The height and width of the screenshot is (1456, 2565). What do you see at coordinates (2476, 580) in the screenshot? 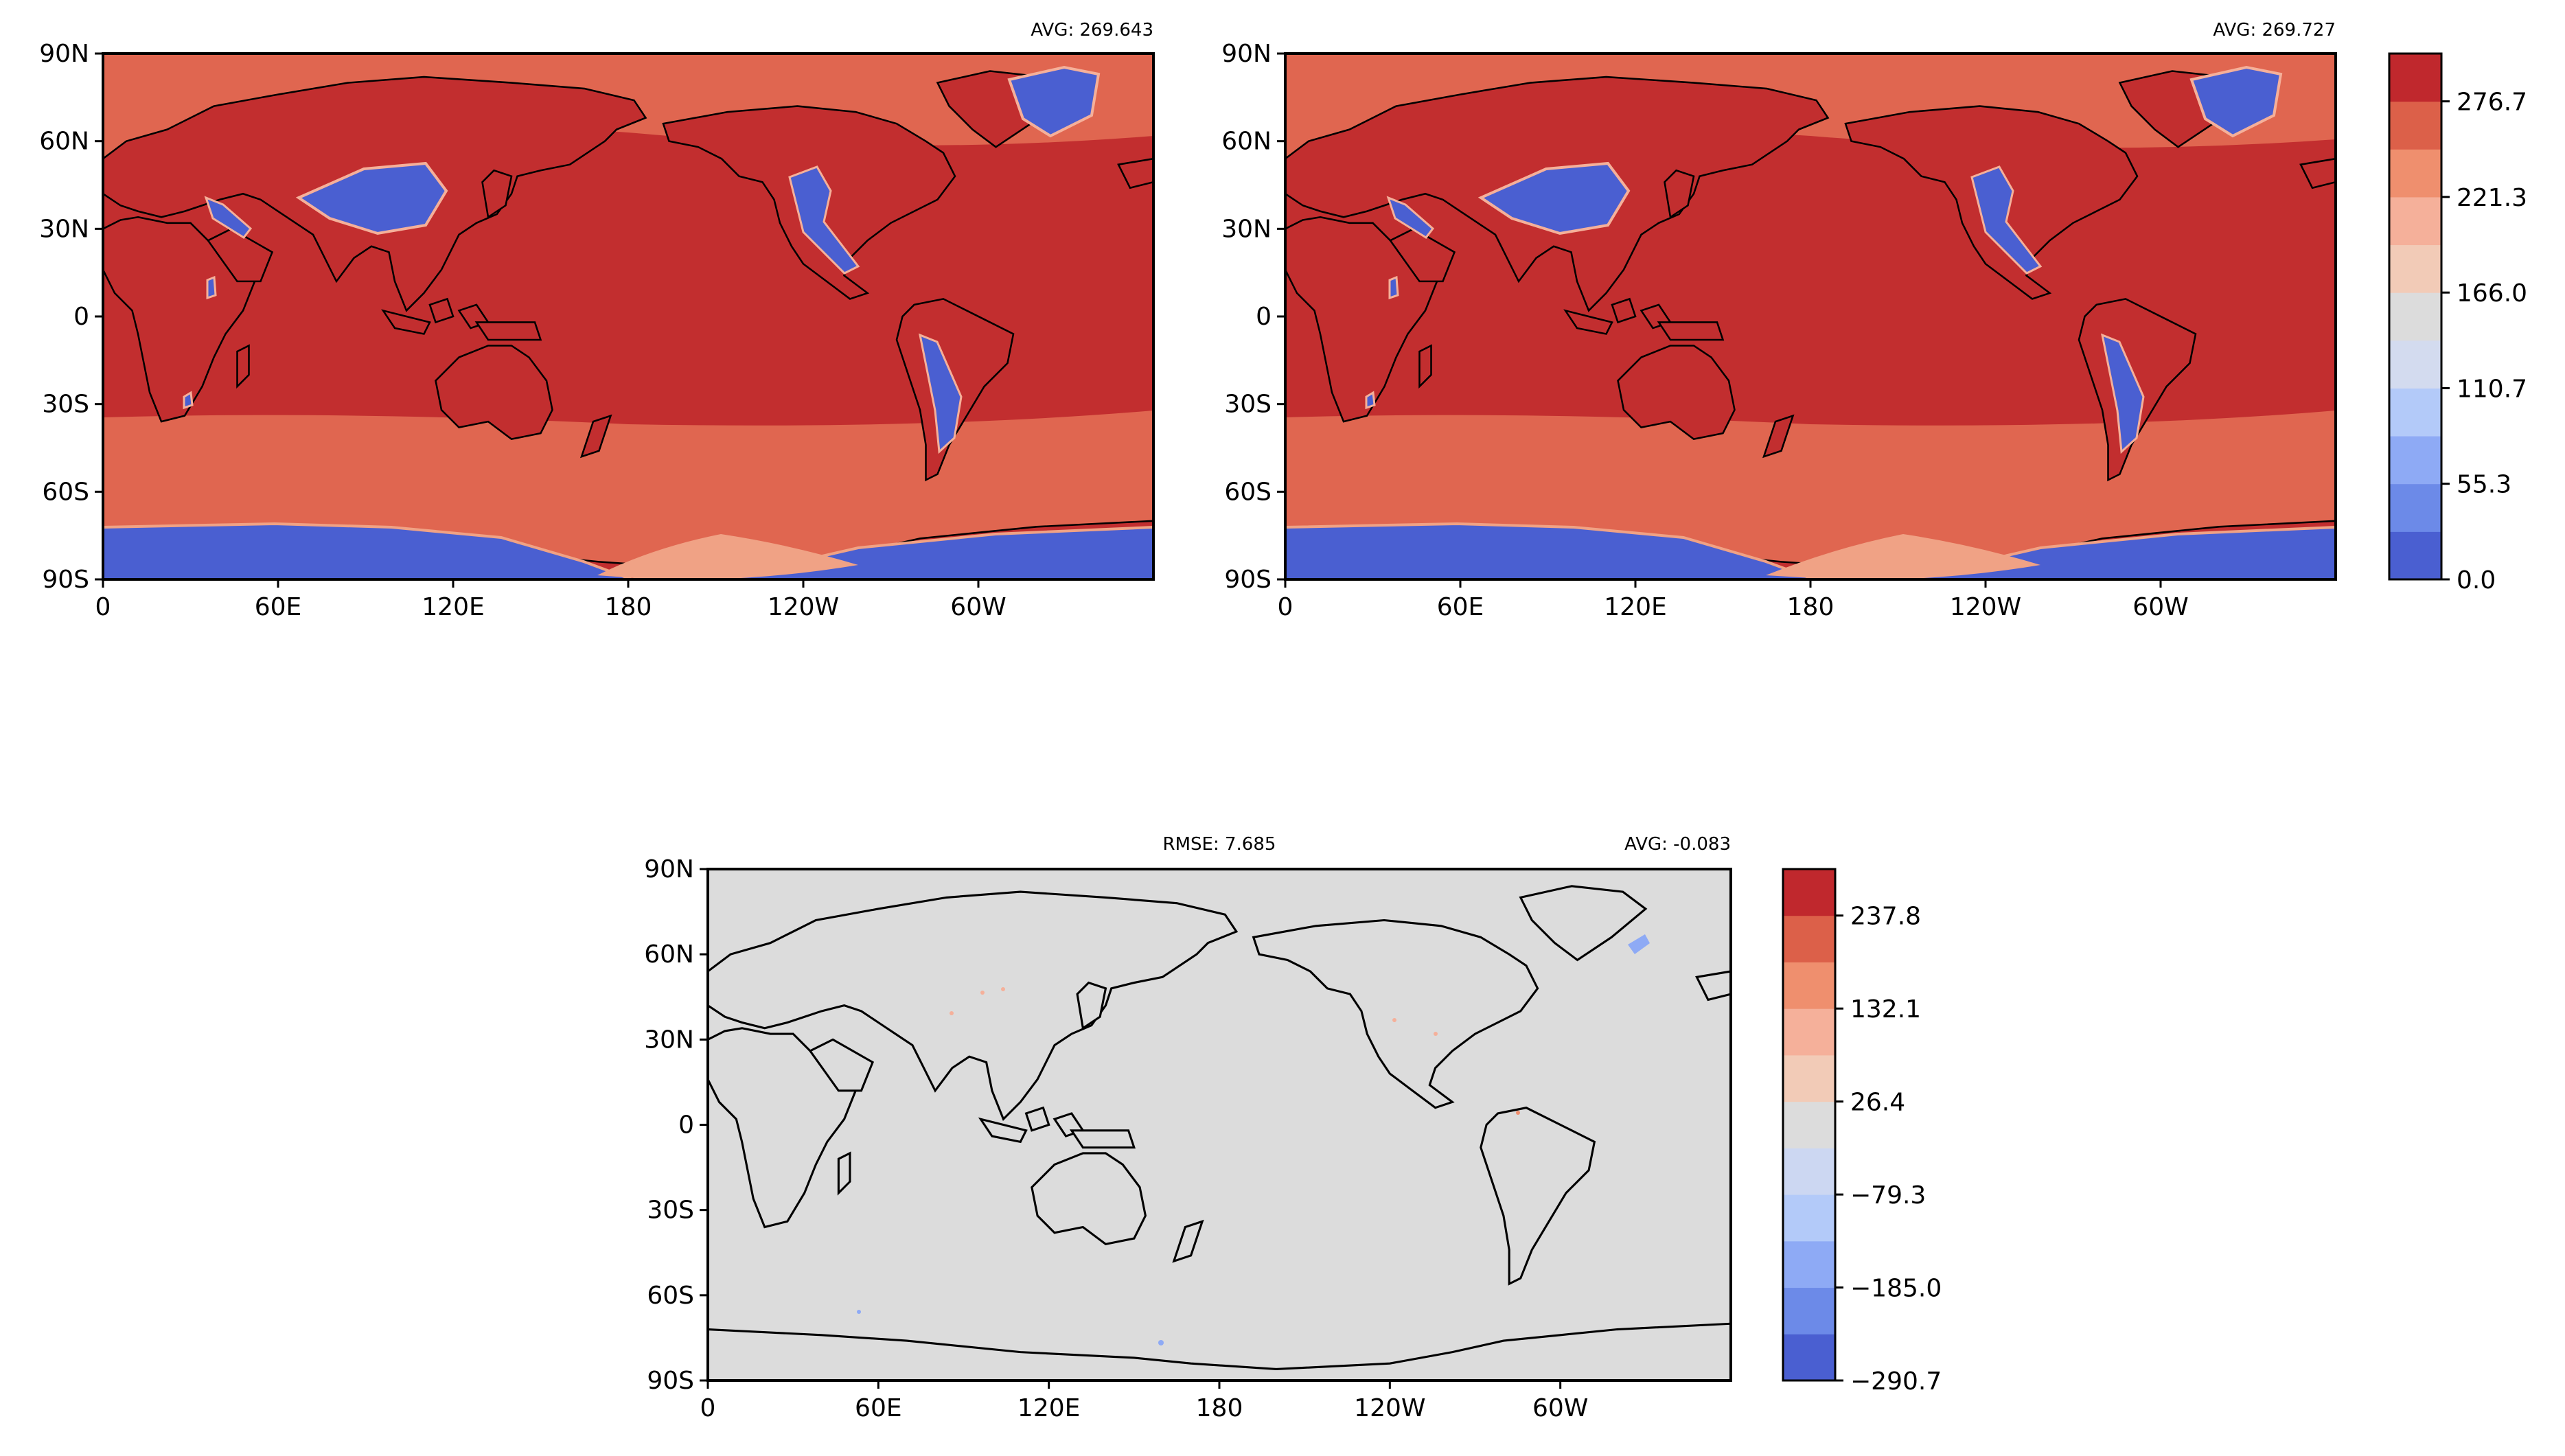
I see `colorbar-tick-label: 0.0` at bounding box center [2476, 580].